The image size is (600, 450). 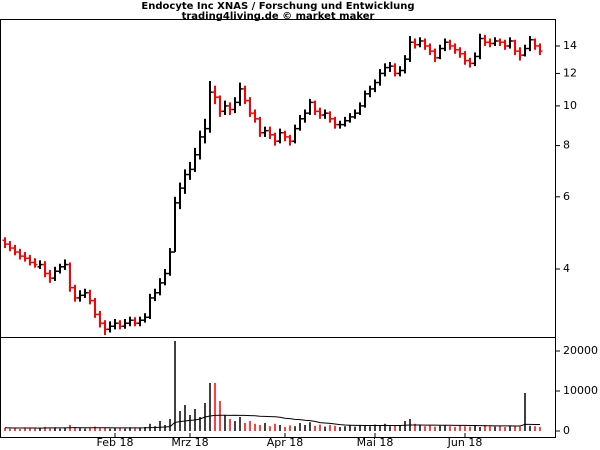 I want to click on y-tick-label: 6, so click(x=566, y=196).